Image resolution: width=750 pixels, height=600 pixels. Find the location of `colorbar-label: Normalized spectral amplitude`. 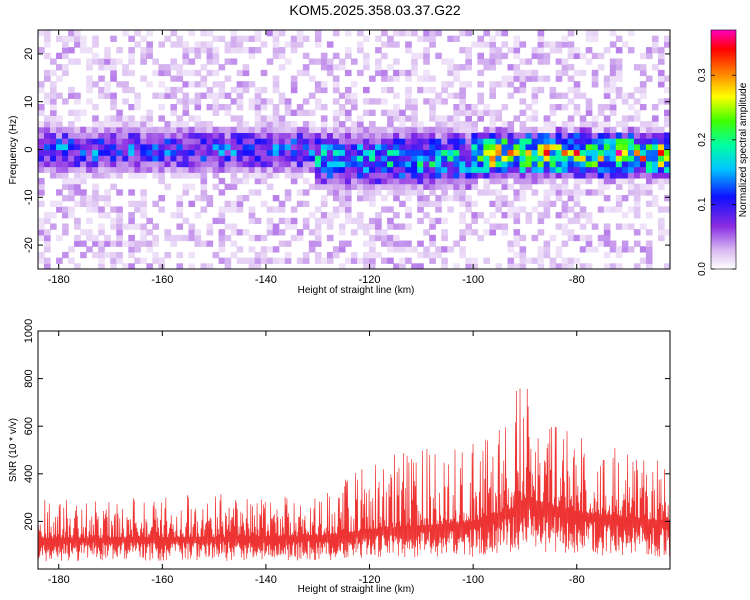

colorbar-label: Normalized spectral amplitude is located at coordinates (743, 149).